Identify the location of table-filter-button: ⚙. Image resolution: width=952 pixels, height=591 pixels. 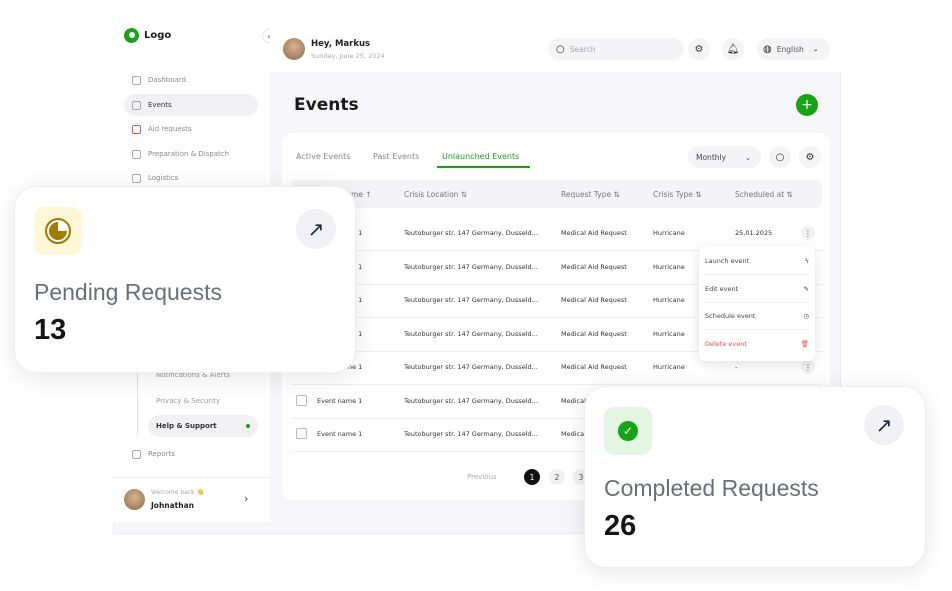
(810, 157).